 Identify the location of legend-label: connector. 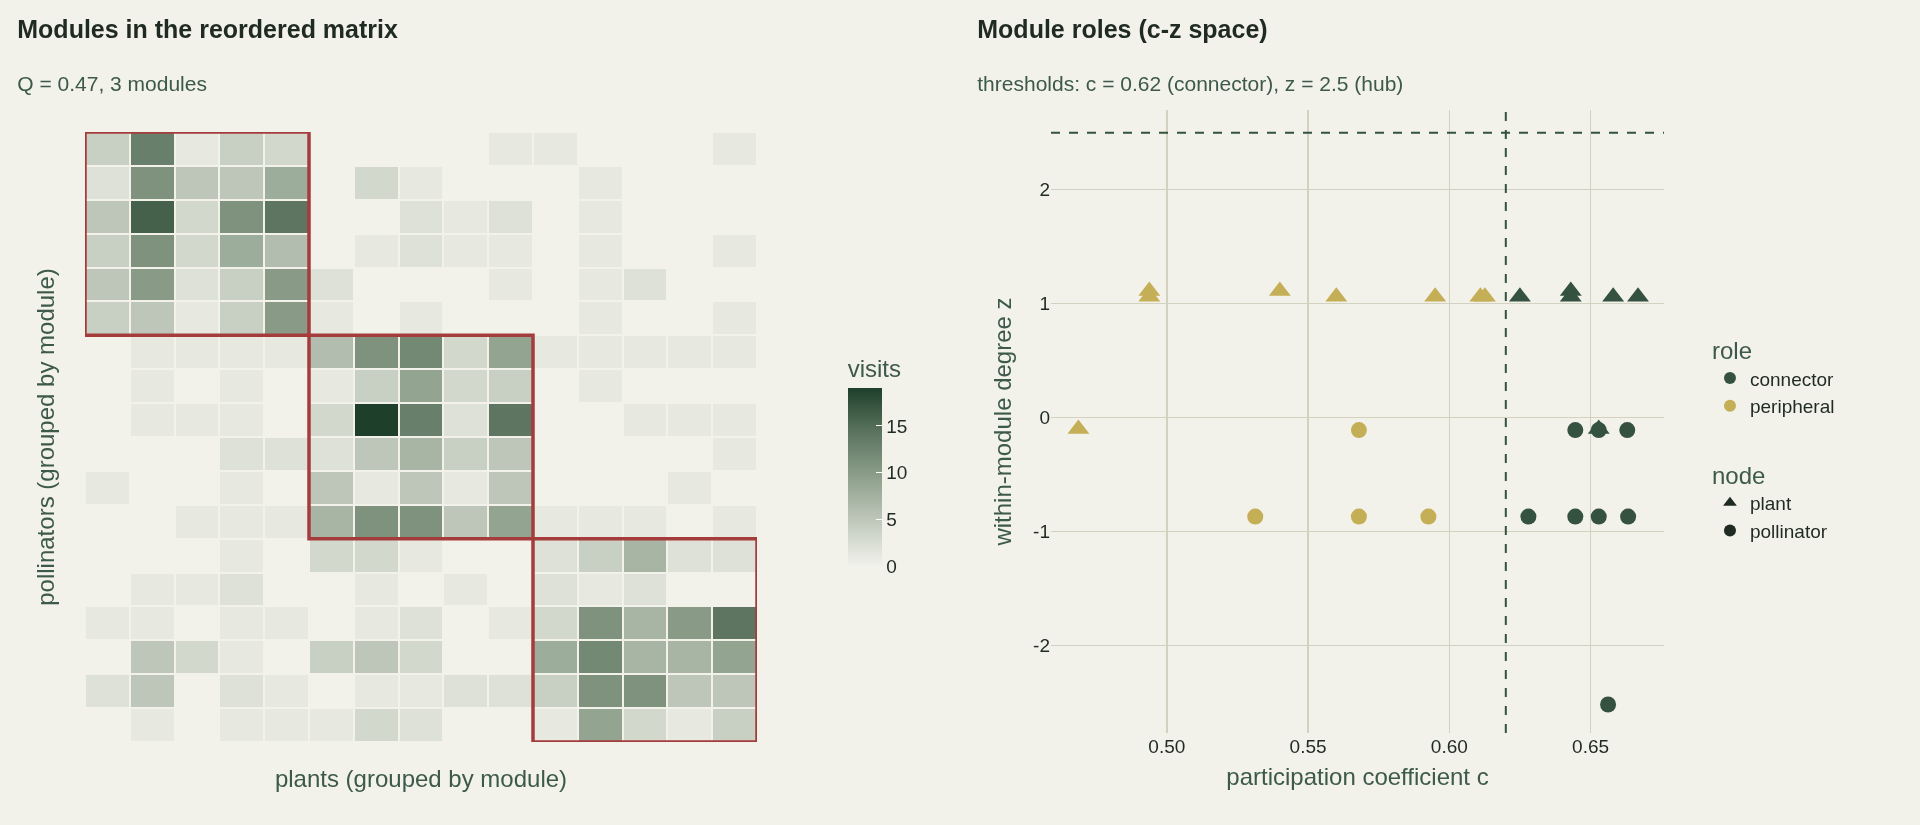
(1792, 379).